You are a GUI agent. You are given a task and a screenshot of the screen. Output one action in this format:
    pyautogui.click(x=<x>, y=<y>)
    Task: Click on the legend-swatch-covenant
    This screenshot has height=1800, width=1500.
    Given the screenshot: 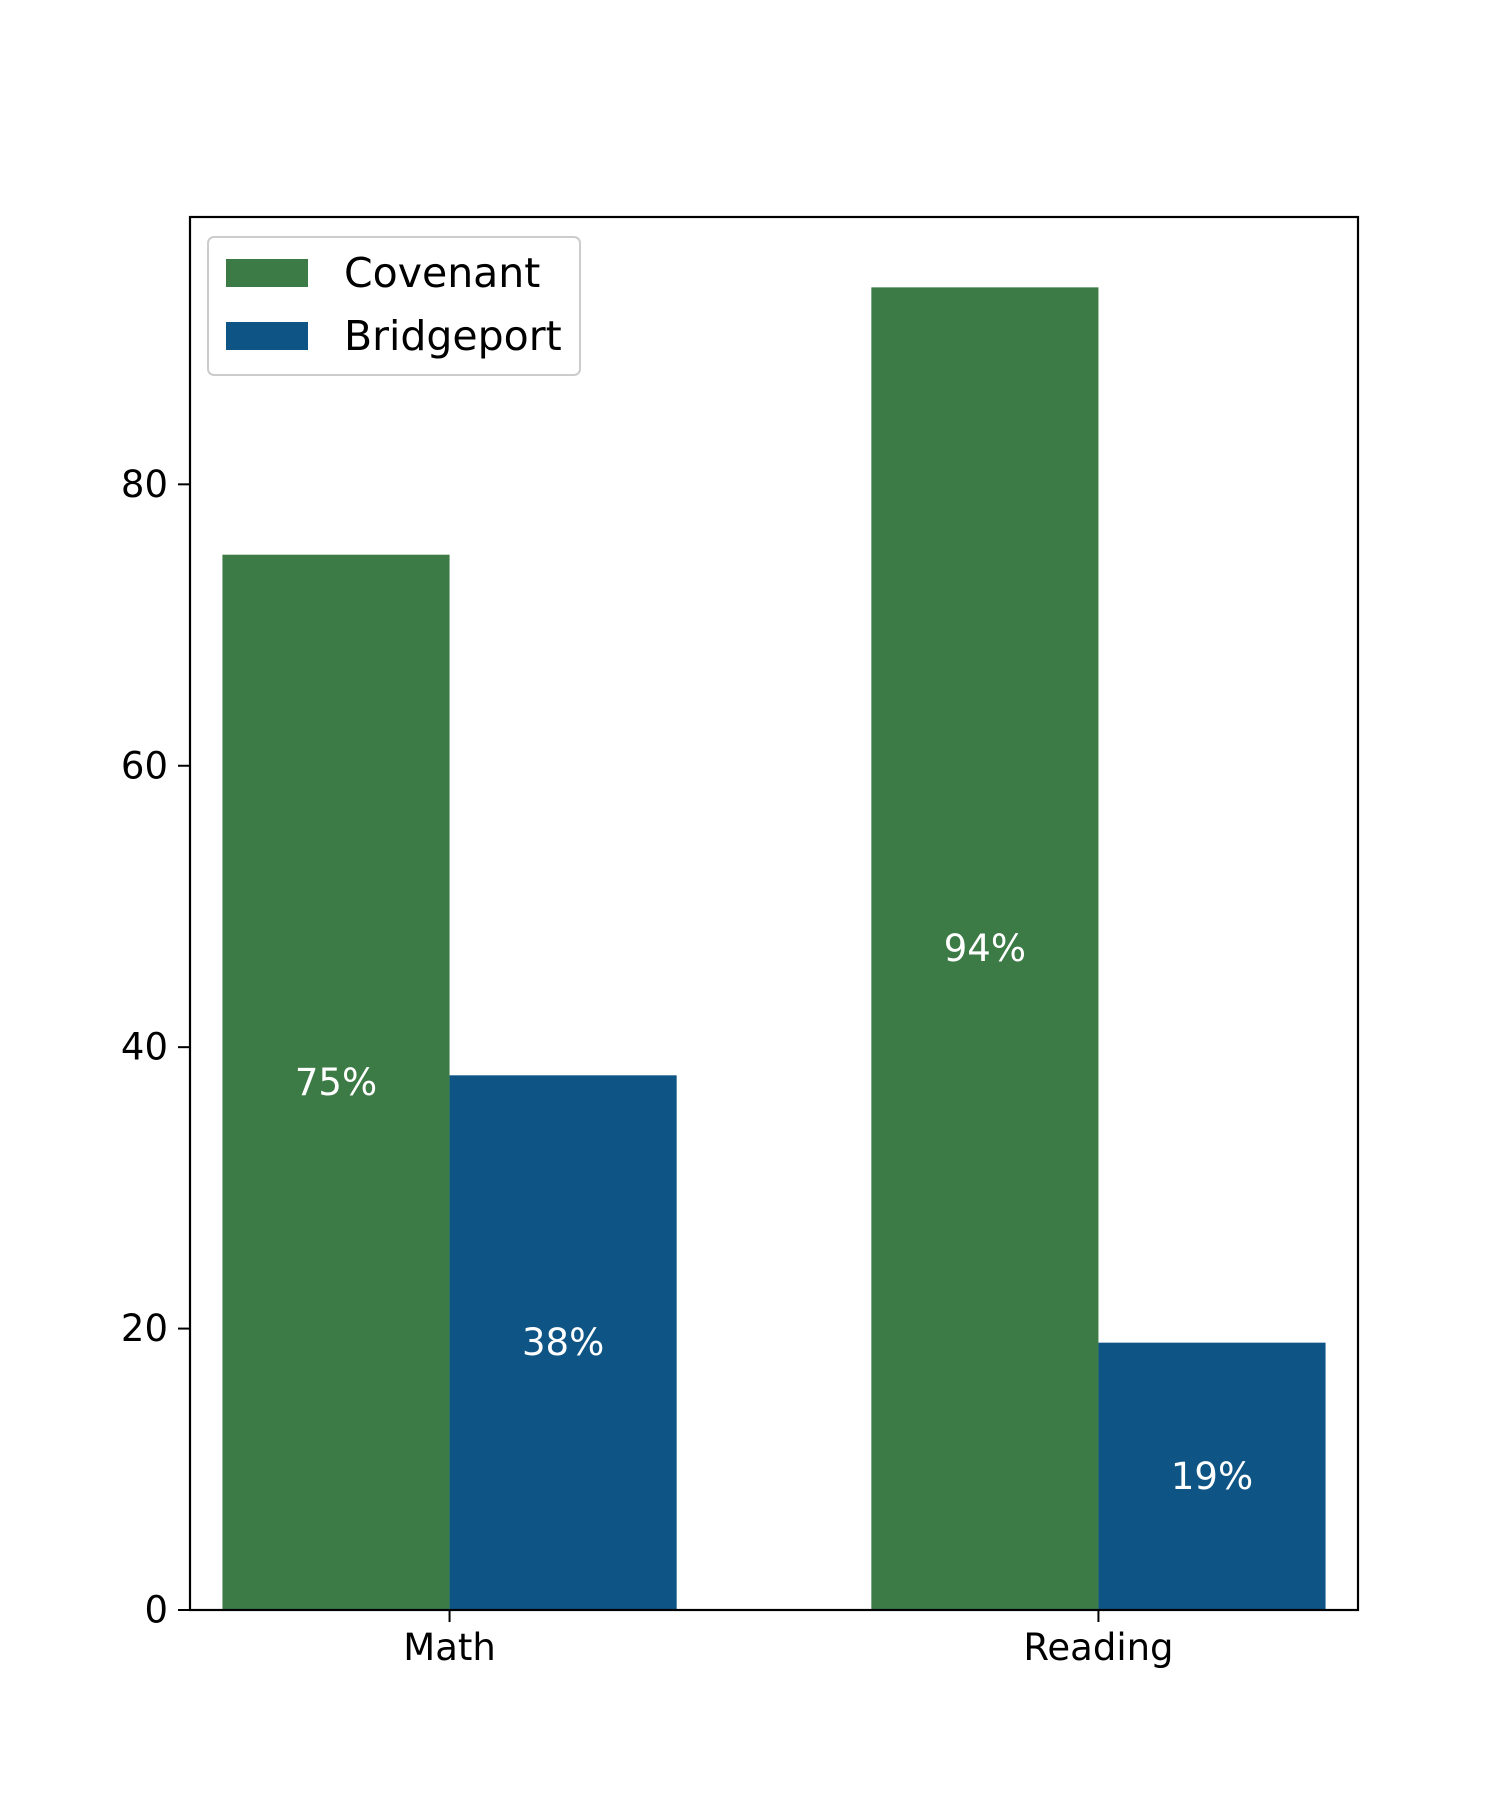 What is the action you would take?
    pyautogui.click(x=267, y=273)
    